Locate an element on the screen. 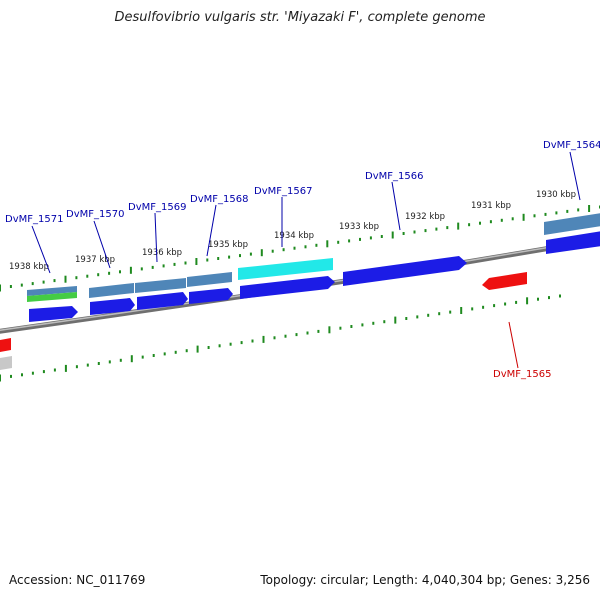 The width and height of the screenshot is (600, 600). scale-label: 1936 kbp is located at coordinates (162, 253).